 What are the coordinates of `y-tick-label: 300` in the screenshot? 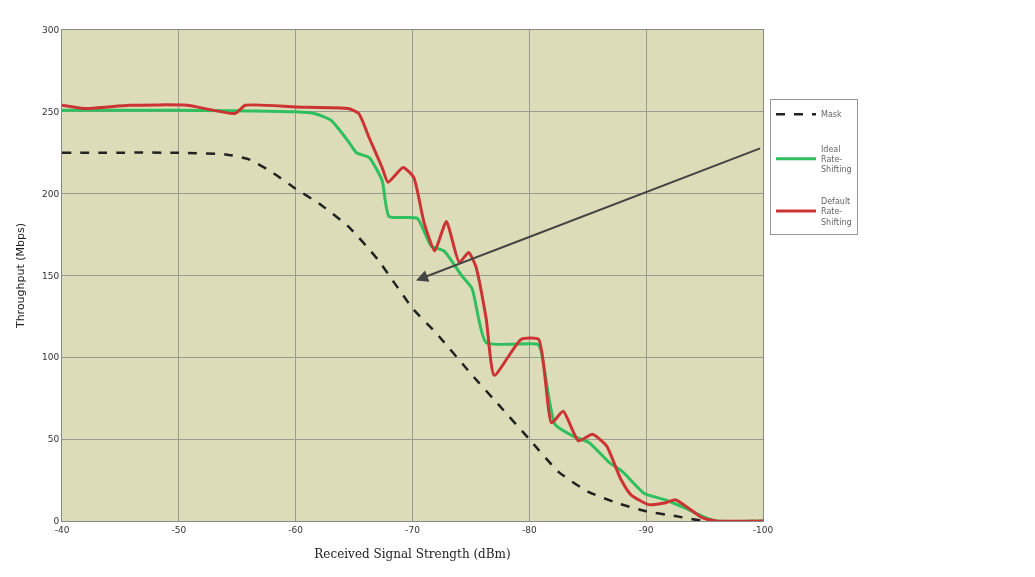 It's located at (51, 30).